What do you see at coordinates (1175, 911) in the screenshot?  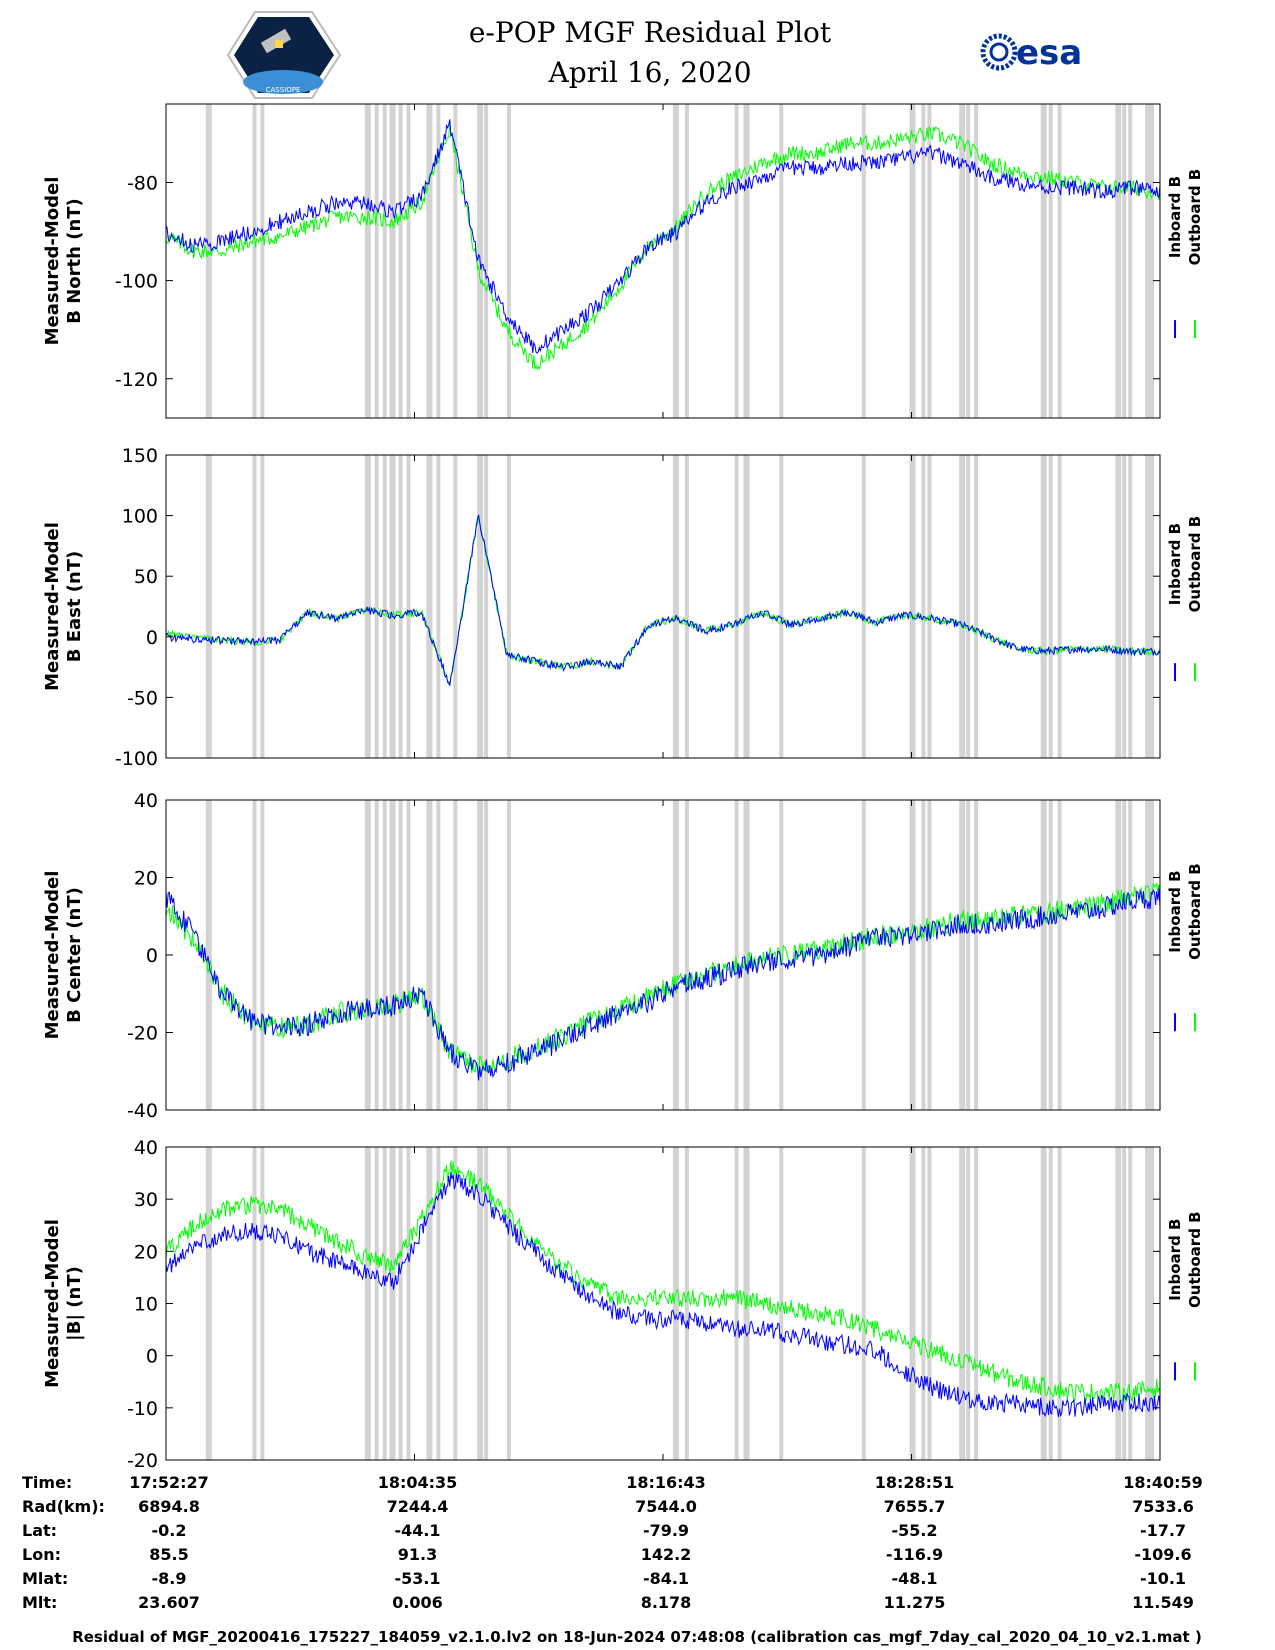 I see `legend-inboard-label: Inboard B` at bounding box center [1175, 911].